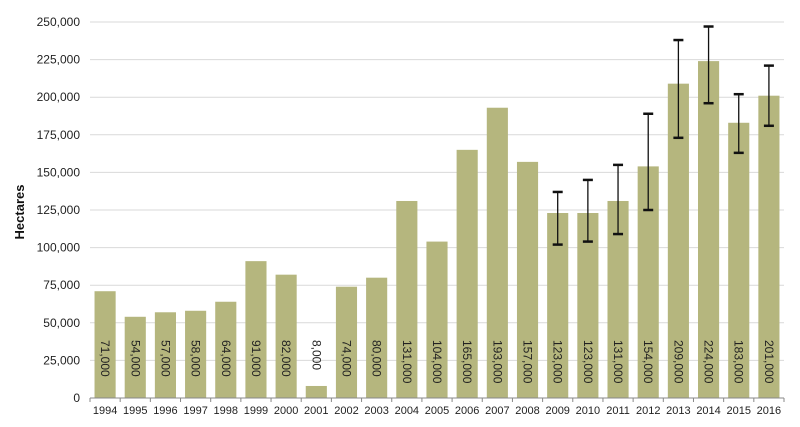 The image size is (800, 427). What do you see at coordinates (527, 411) in the screenshot?
I see `x-tick-label: 2008` at bounding box center [527, 411].